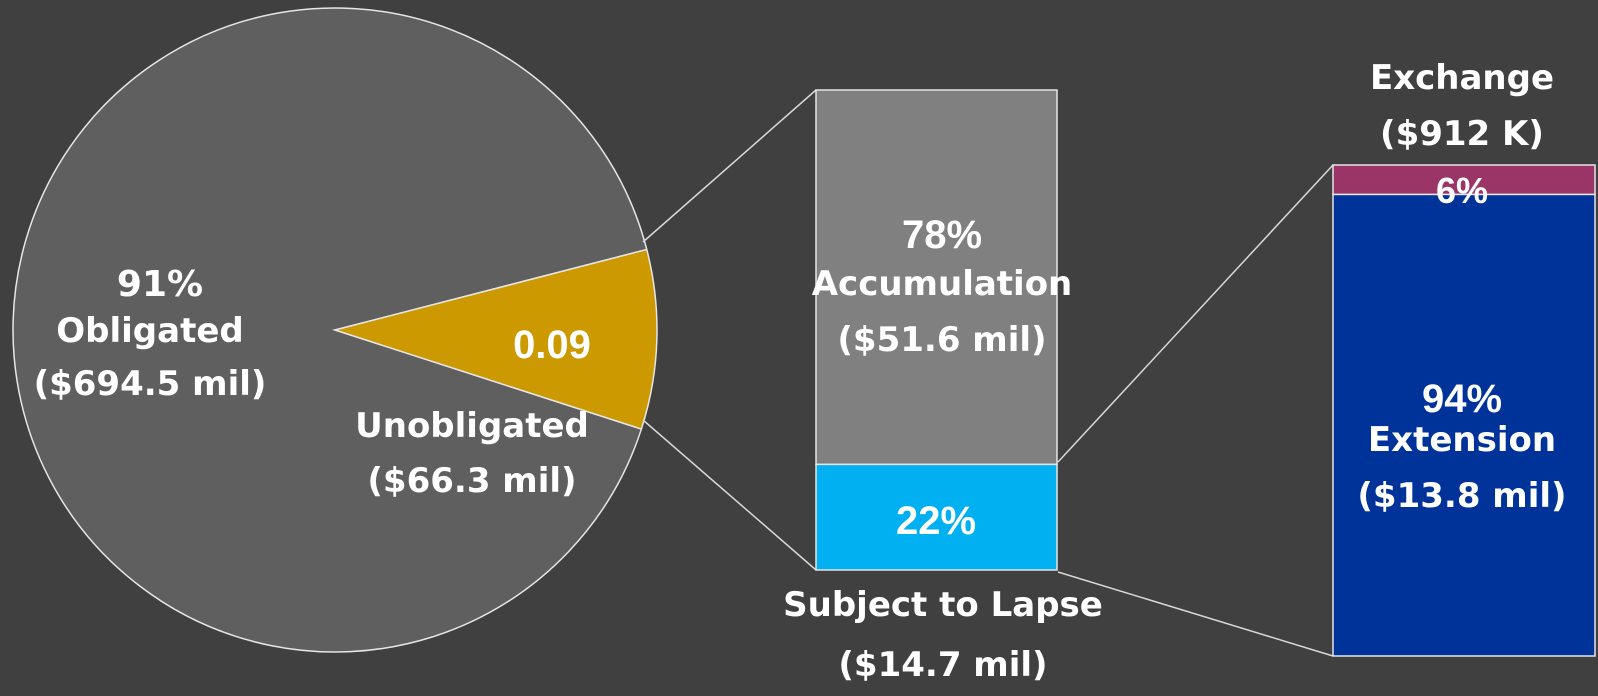 Image resolution: width=1598 pixels, height=696 pixels. Describe the element at coordinates (495, 339) in the screenshot. I see `pie-slice-unobligated` at that location.